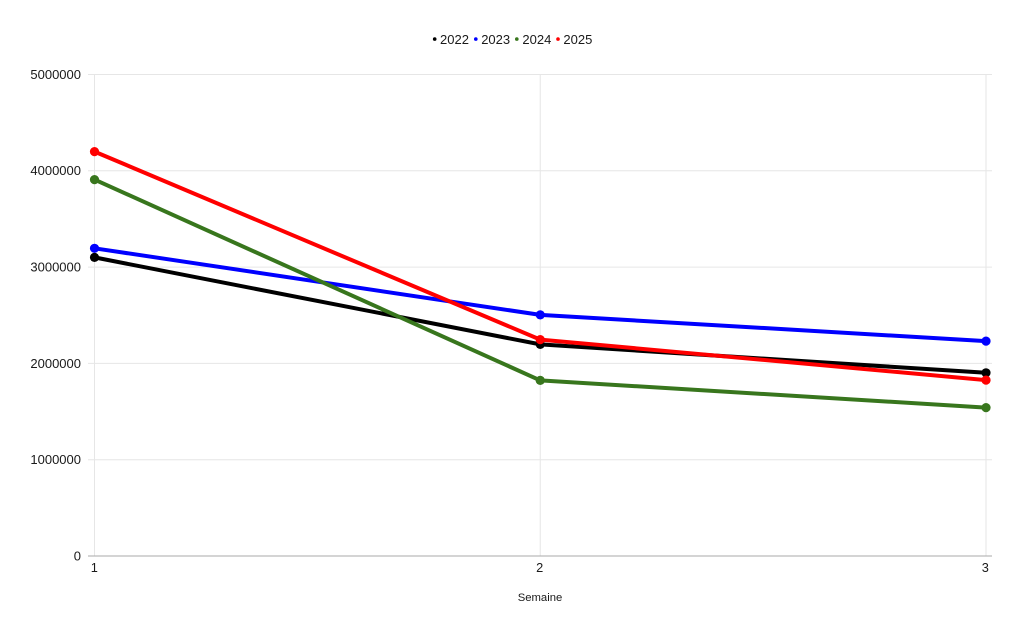 The width and height of the screenshot is (1024, 634). What do you see at coordinates (55, 363) in the screenshot?
I see `svg-text: 2000000` at bounding box center [55, 363].